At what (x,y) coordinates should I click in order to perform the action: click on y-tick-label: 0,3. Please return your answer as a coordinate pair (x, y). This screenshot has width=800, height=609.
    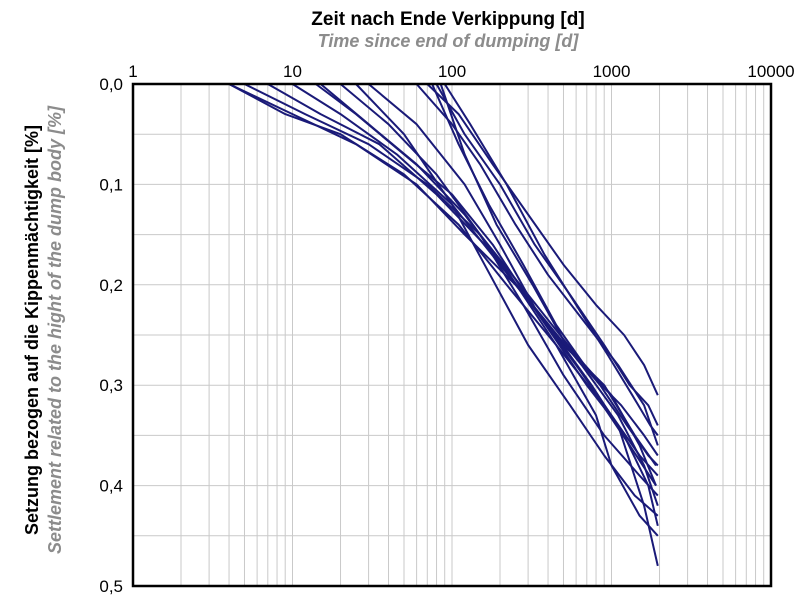
    Looking at the image, I should click on (111, 385).